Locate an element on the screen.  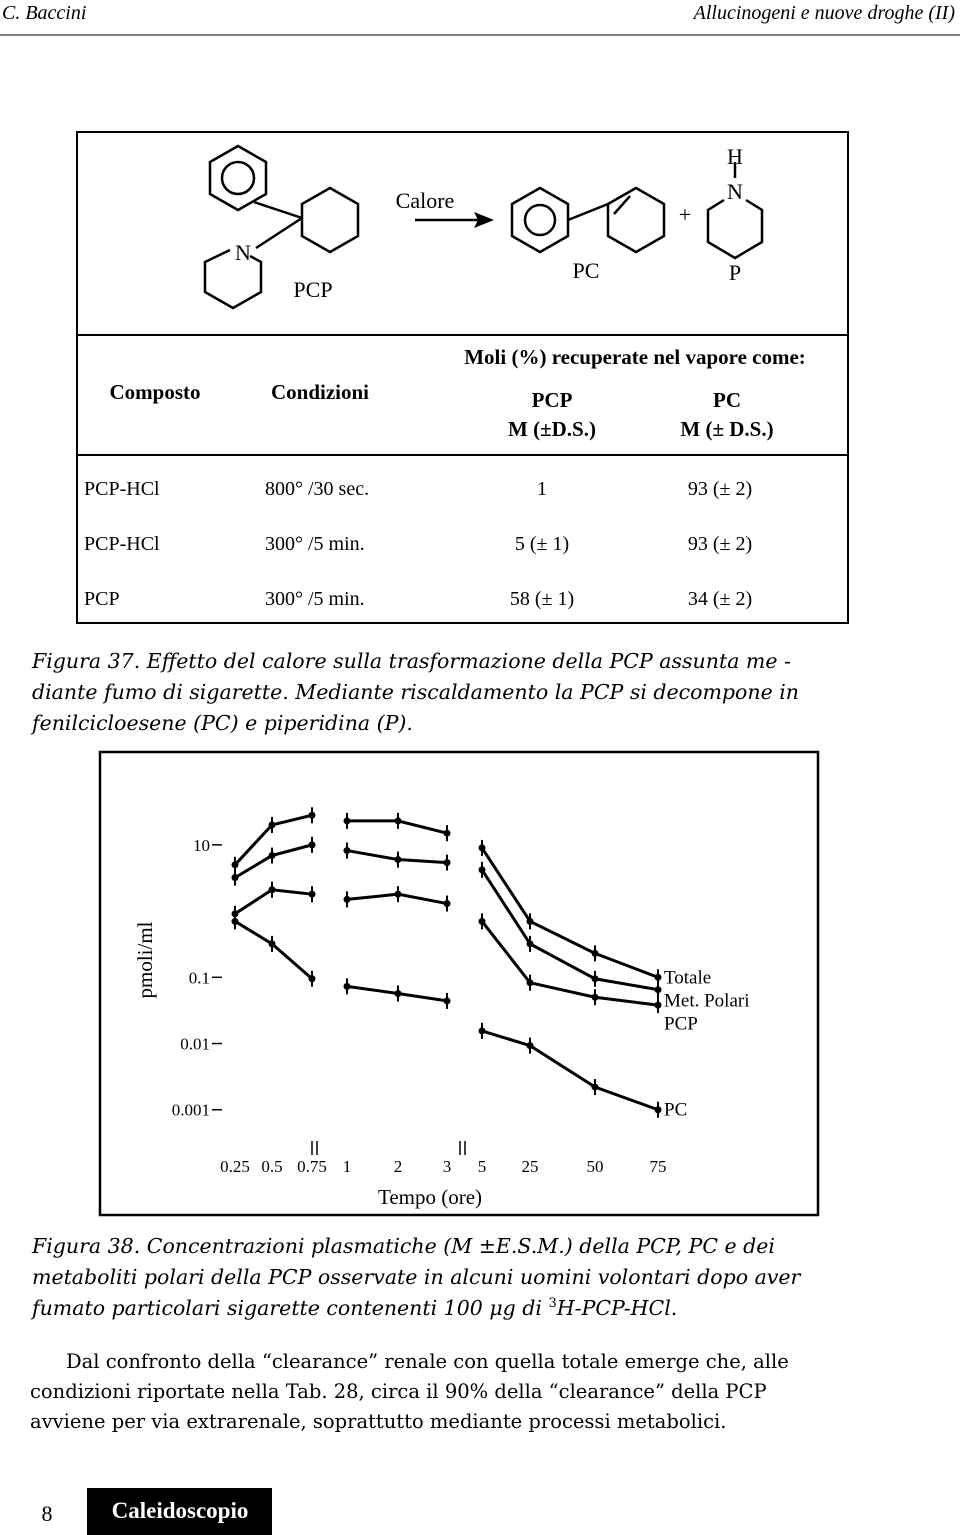
x-tick-label: 2 is located at coordinates (398, 1166).